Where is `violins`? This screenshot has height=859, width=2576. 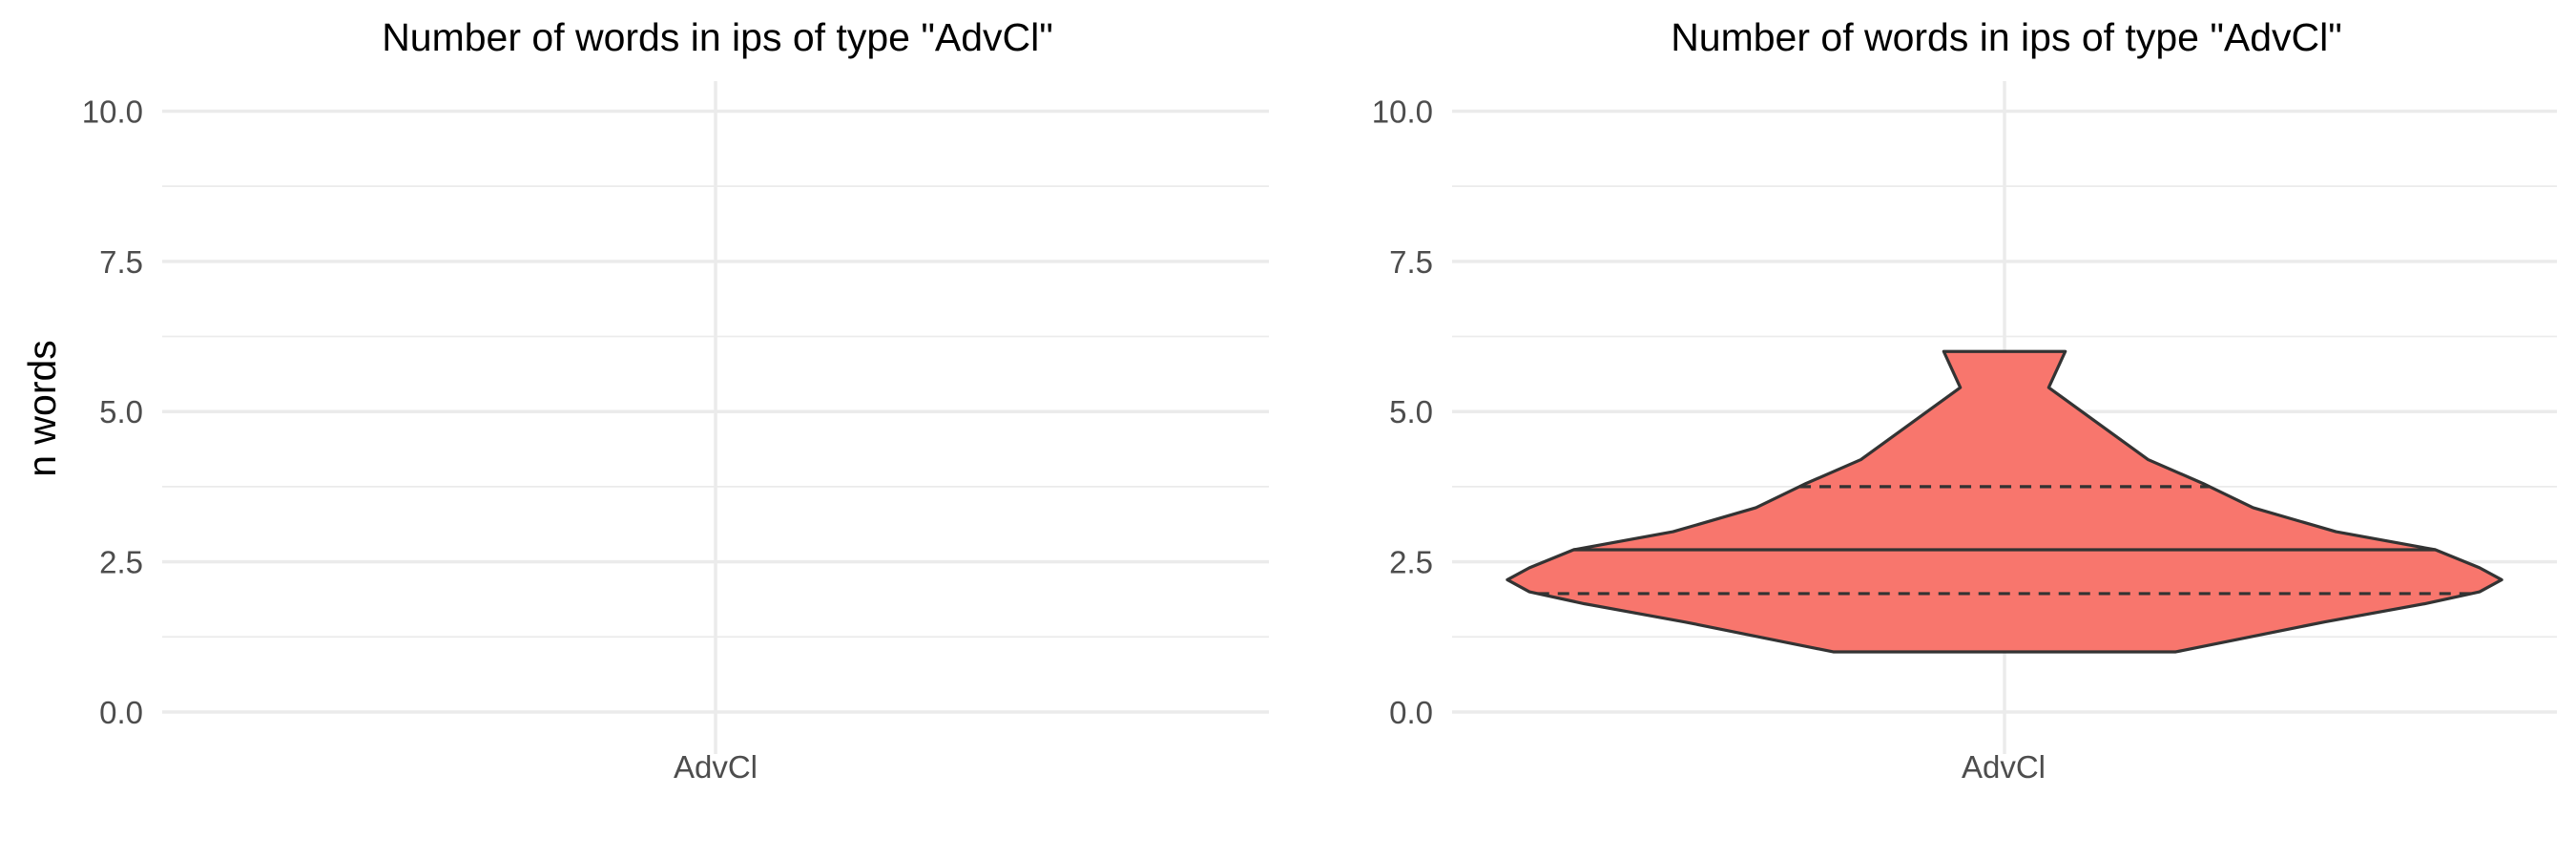
violins is located at coordinates (2004, 501).